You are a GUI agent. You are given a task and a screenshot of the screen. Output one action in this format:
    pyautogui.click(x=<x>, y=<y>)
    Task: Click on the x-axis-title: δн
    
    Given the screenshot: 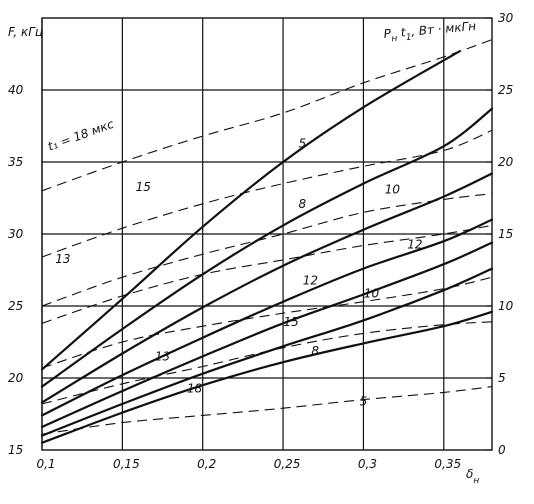 What is the action you would take?
    pyautogui.click(x=472, y=476)
    